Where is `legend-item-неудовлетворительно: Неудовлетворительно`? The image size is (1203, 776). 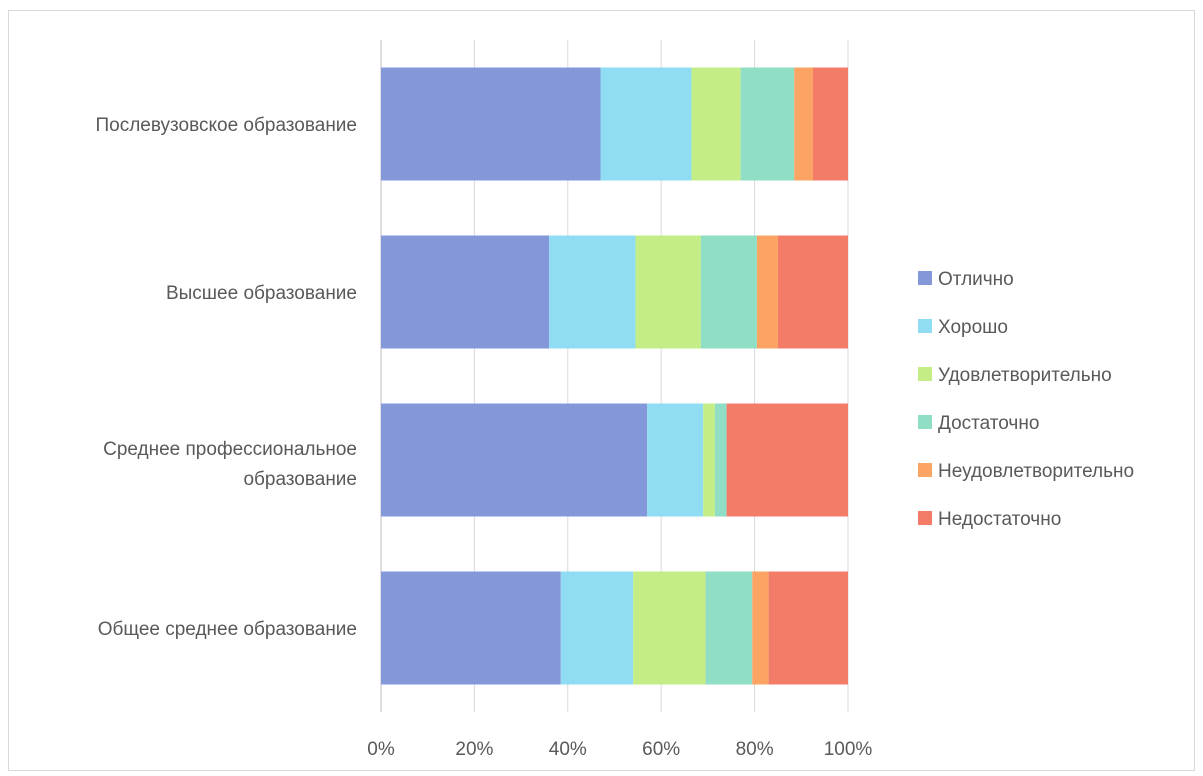
legend-item-неудовлетворительно: Неудовлетворительно is located at coordinates (1026, 471).